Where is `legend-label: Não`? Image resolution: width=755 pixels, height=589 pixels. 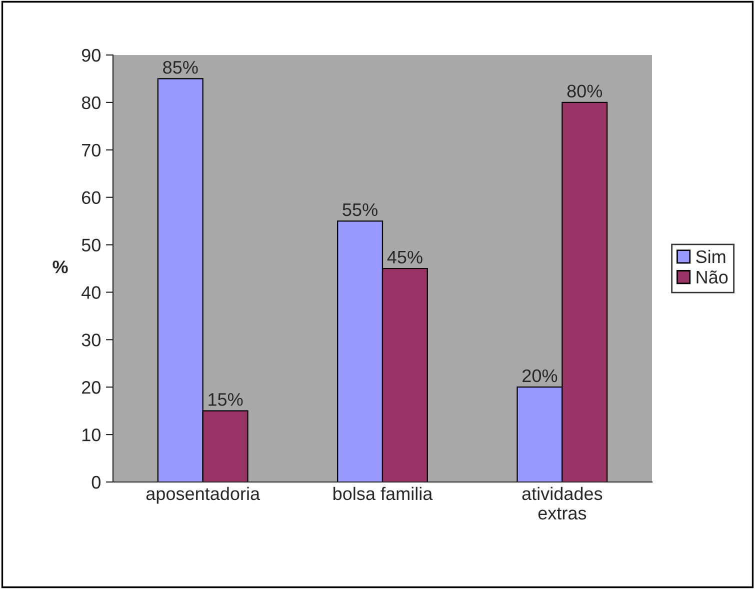
legend-label: Não is located at coordinates (712, 277).